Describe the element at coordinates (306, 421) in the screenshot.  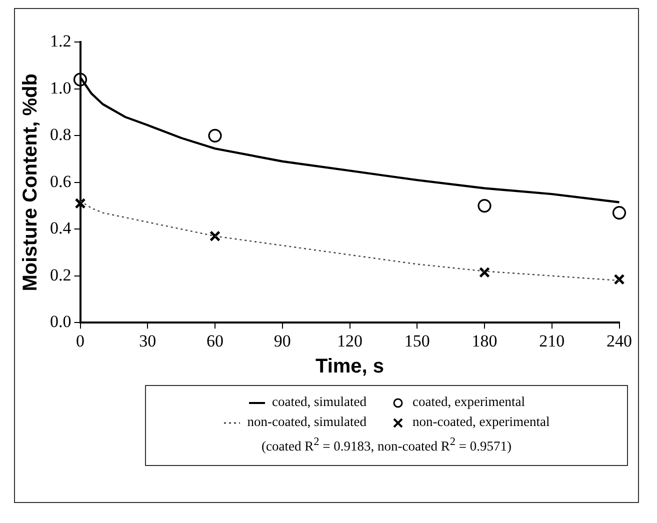
I see `legend-label: non-coated, simulated` at that location.